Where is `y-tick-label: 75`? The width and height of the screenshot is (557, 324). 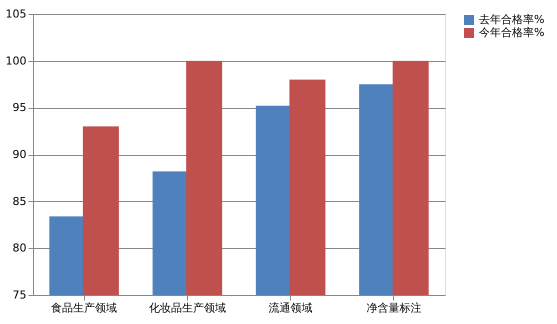
y-tick-label: 75 is located at coordinates (19, 295).